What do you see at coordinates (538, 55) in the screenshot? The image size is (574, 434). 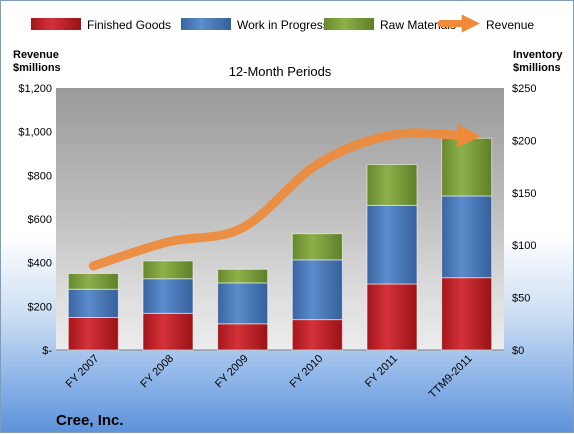 I see `right-axis-title-line1: Inventory` at bounding box center [538, 55].